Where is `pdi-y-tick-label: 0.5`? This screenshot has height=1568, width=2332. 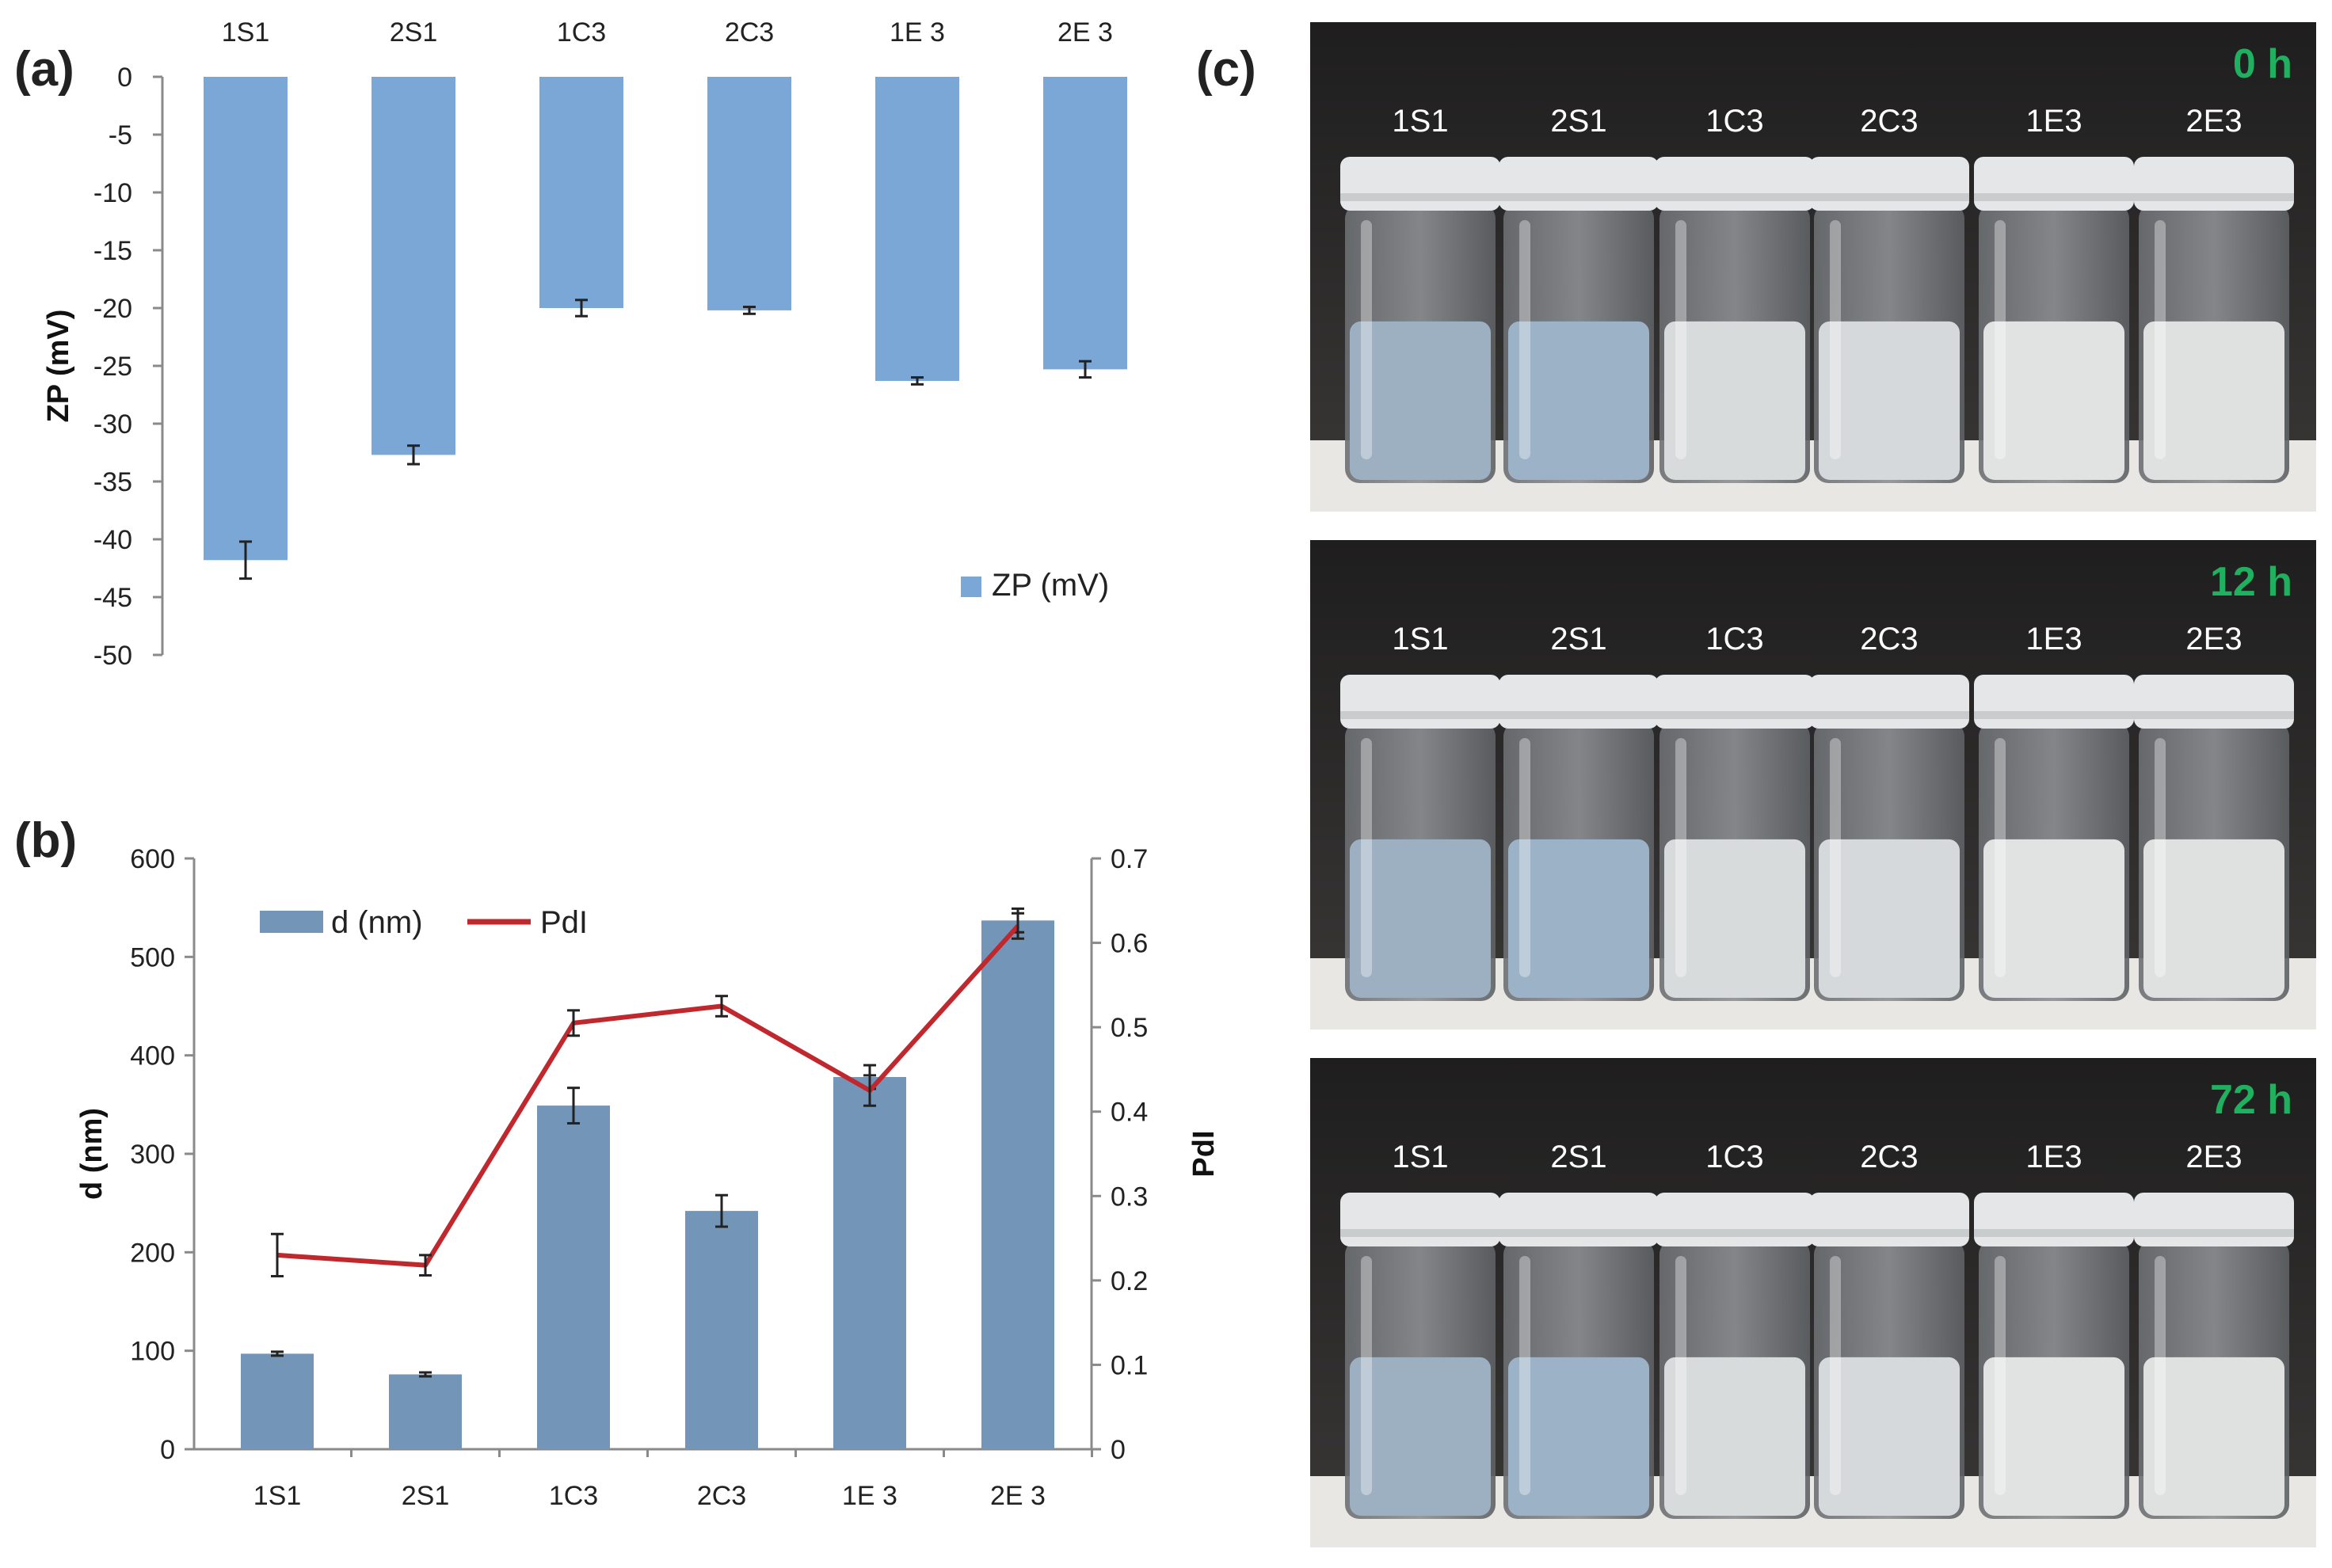
pdi-y-tick-label: 0.5 is located at coordinates (1129, 1028).